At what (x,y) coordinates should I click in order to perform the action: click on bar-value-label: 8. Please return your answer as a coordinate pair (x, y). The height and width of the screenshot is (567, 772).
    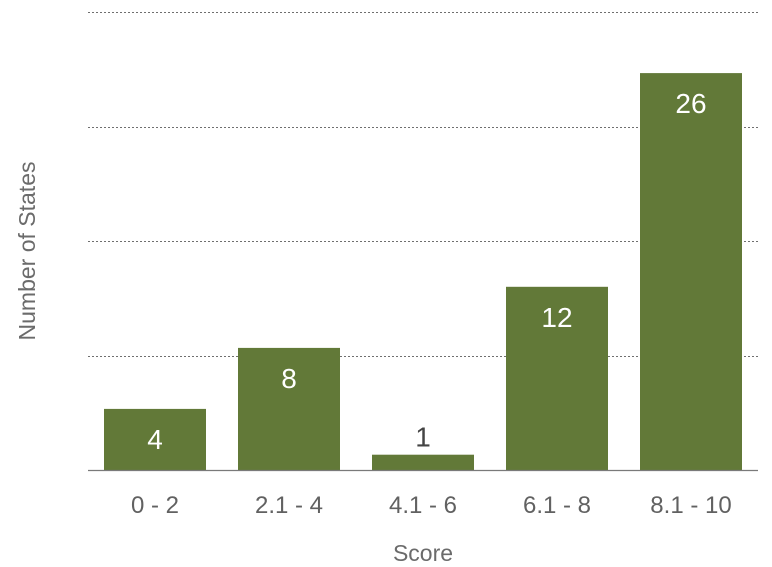
    Looking at the image, I should click on (289, 378).